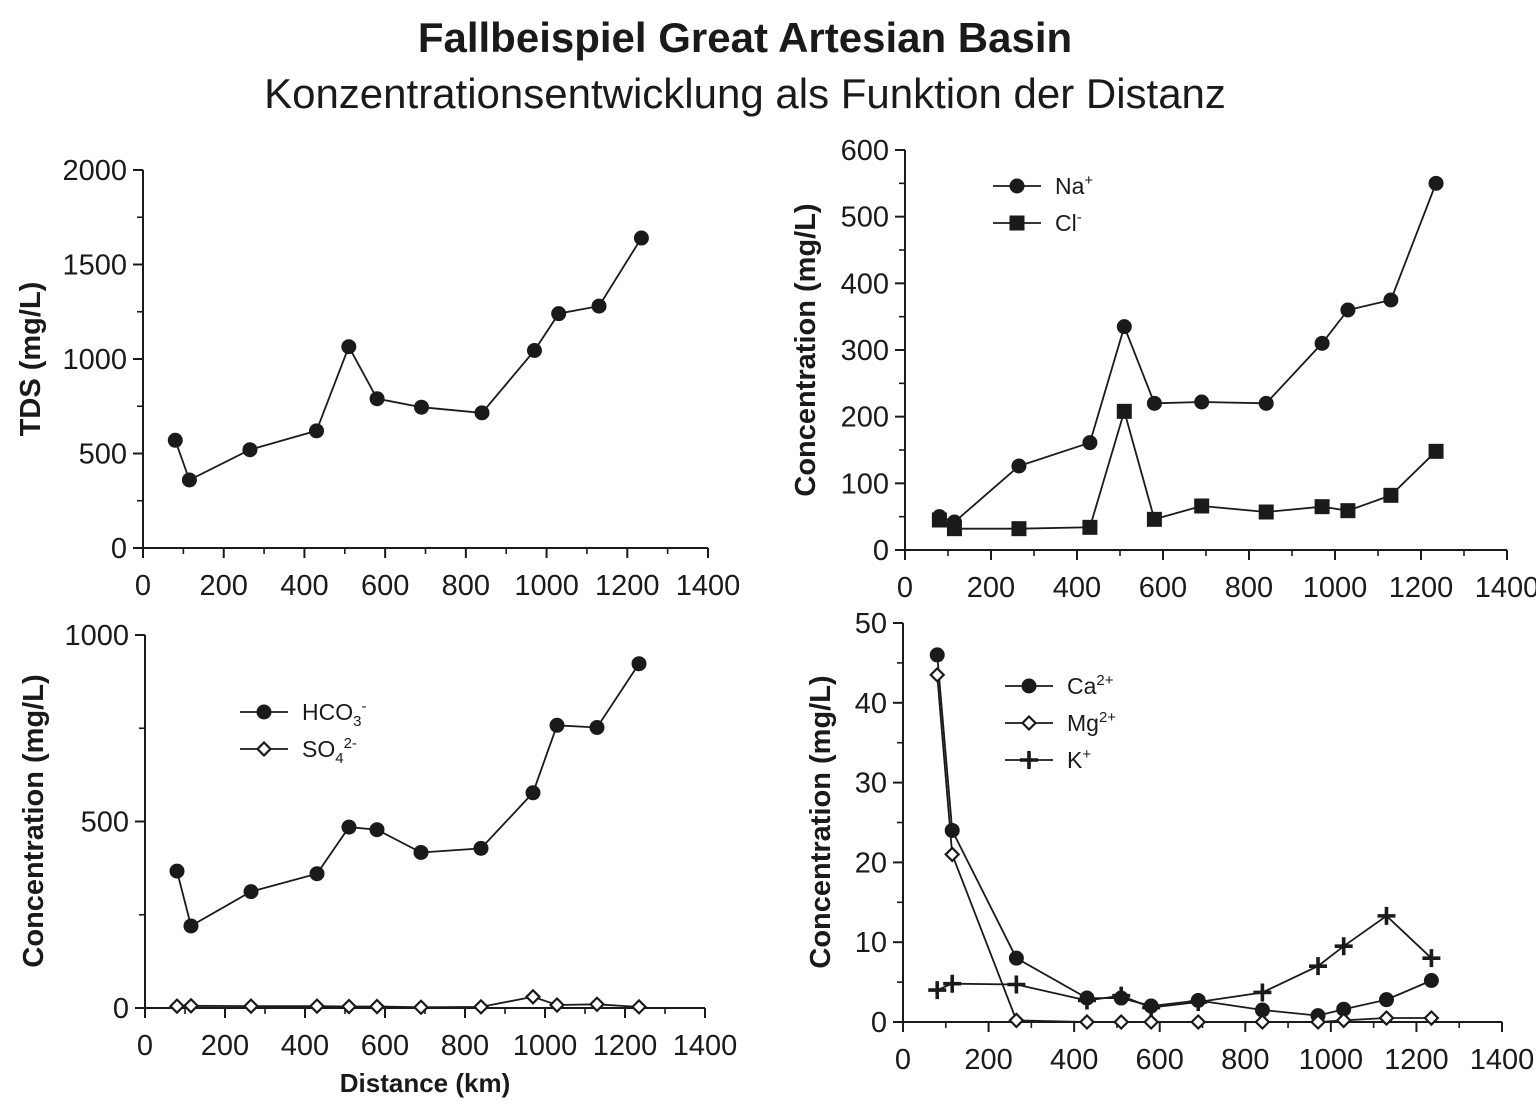 This screenshot has height=1107, width=1536. I want to click on series-ca, so click(1184, 835).